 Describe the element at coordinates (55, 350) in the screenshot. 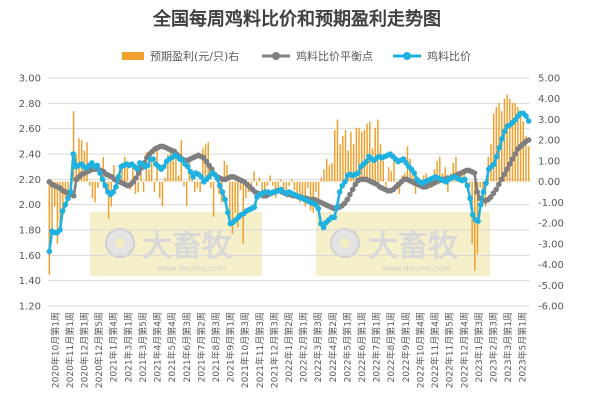

I see `x-tick-label: 2020年10月第1周` at that location.